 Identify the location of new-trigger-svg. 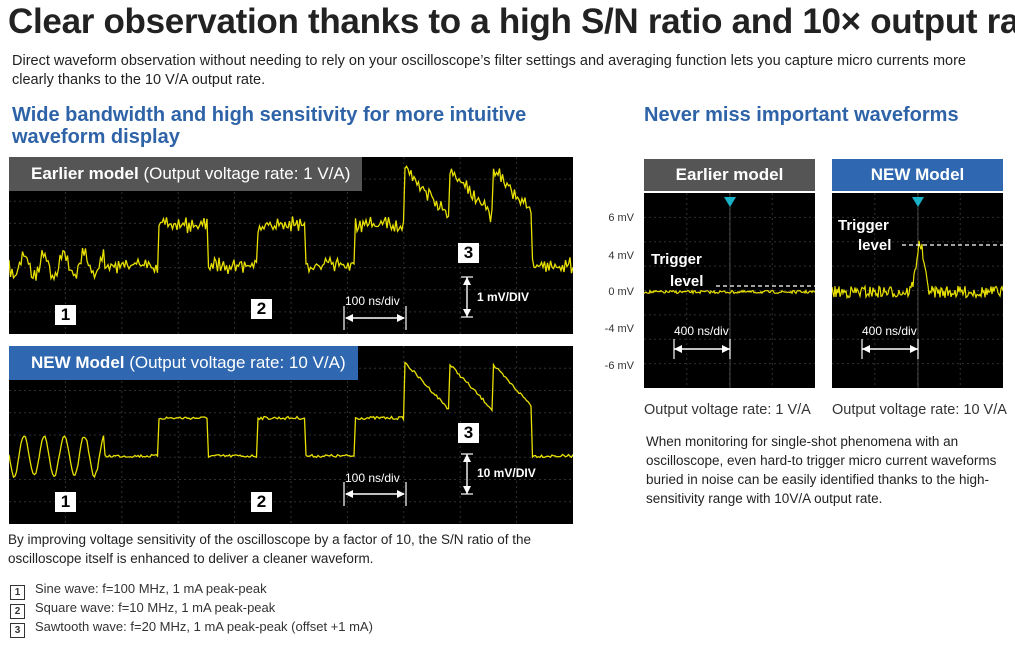
(917, 290).